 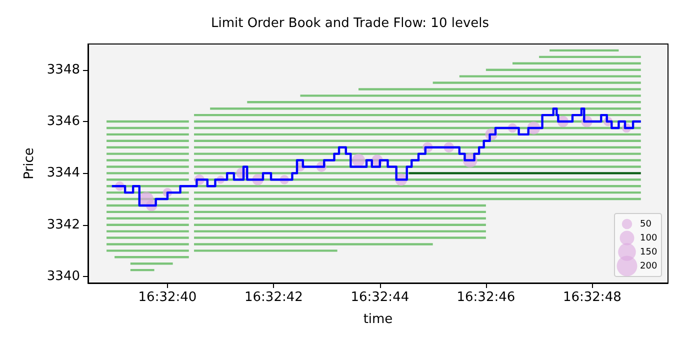 What do you see at coordinates (486, 297) in the screenshot?
I see `x-tick-label: 16:32:46` at bounding box center [486, 297].